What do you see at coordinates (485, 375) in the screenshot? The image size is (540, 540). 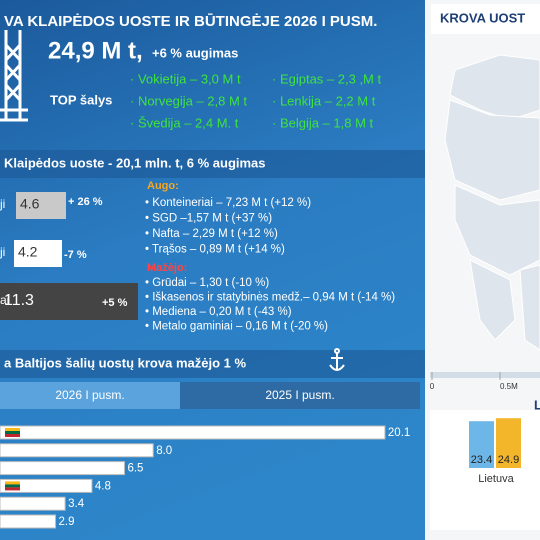 I see `scale-bar` at bounding box center [485, 375].